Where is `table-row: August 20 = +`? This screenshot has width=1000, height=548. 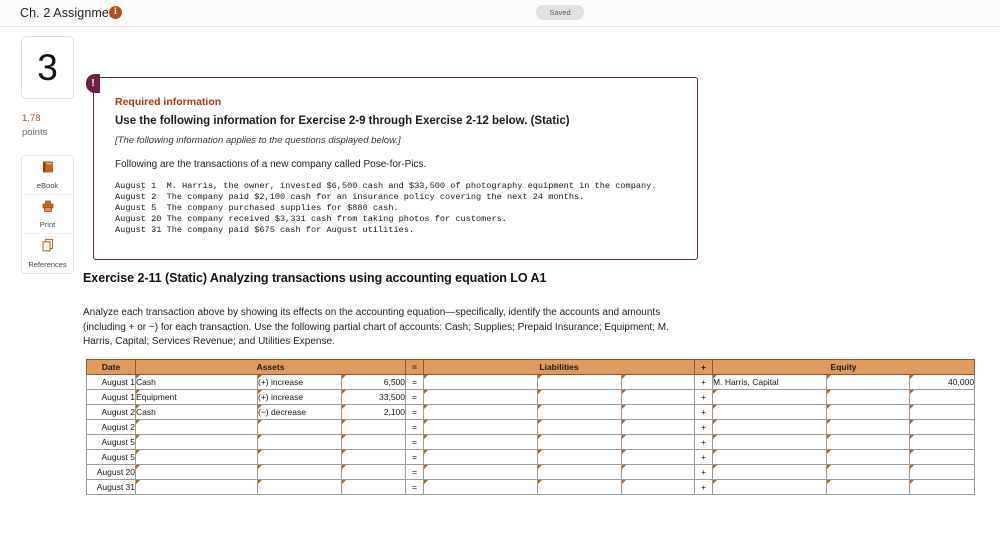 table-row: August 20 = + is located at coordinates (531, 472).